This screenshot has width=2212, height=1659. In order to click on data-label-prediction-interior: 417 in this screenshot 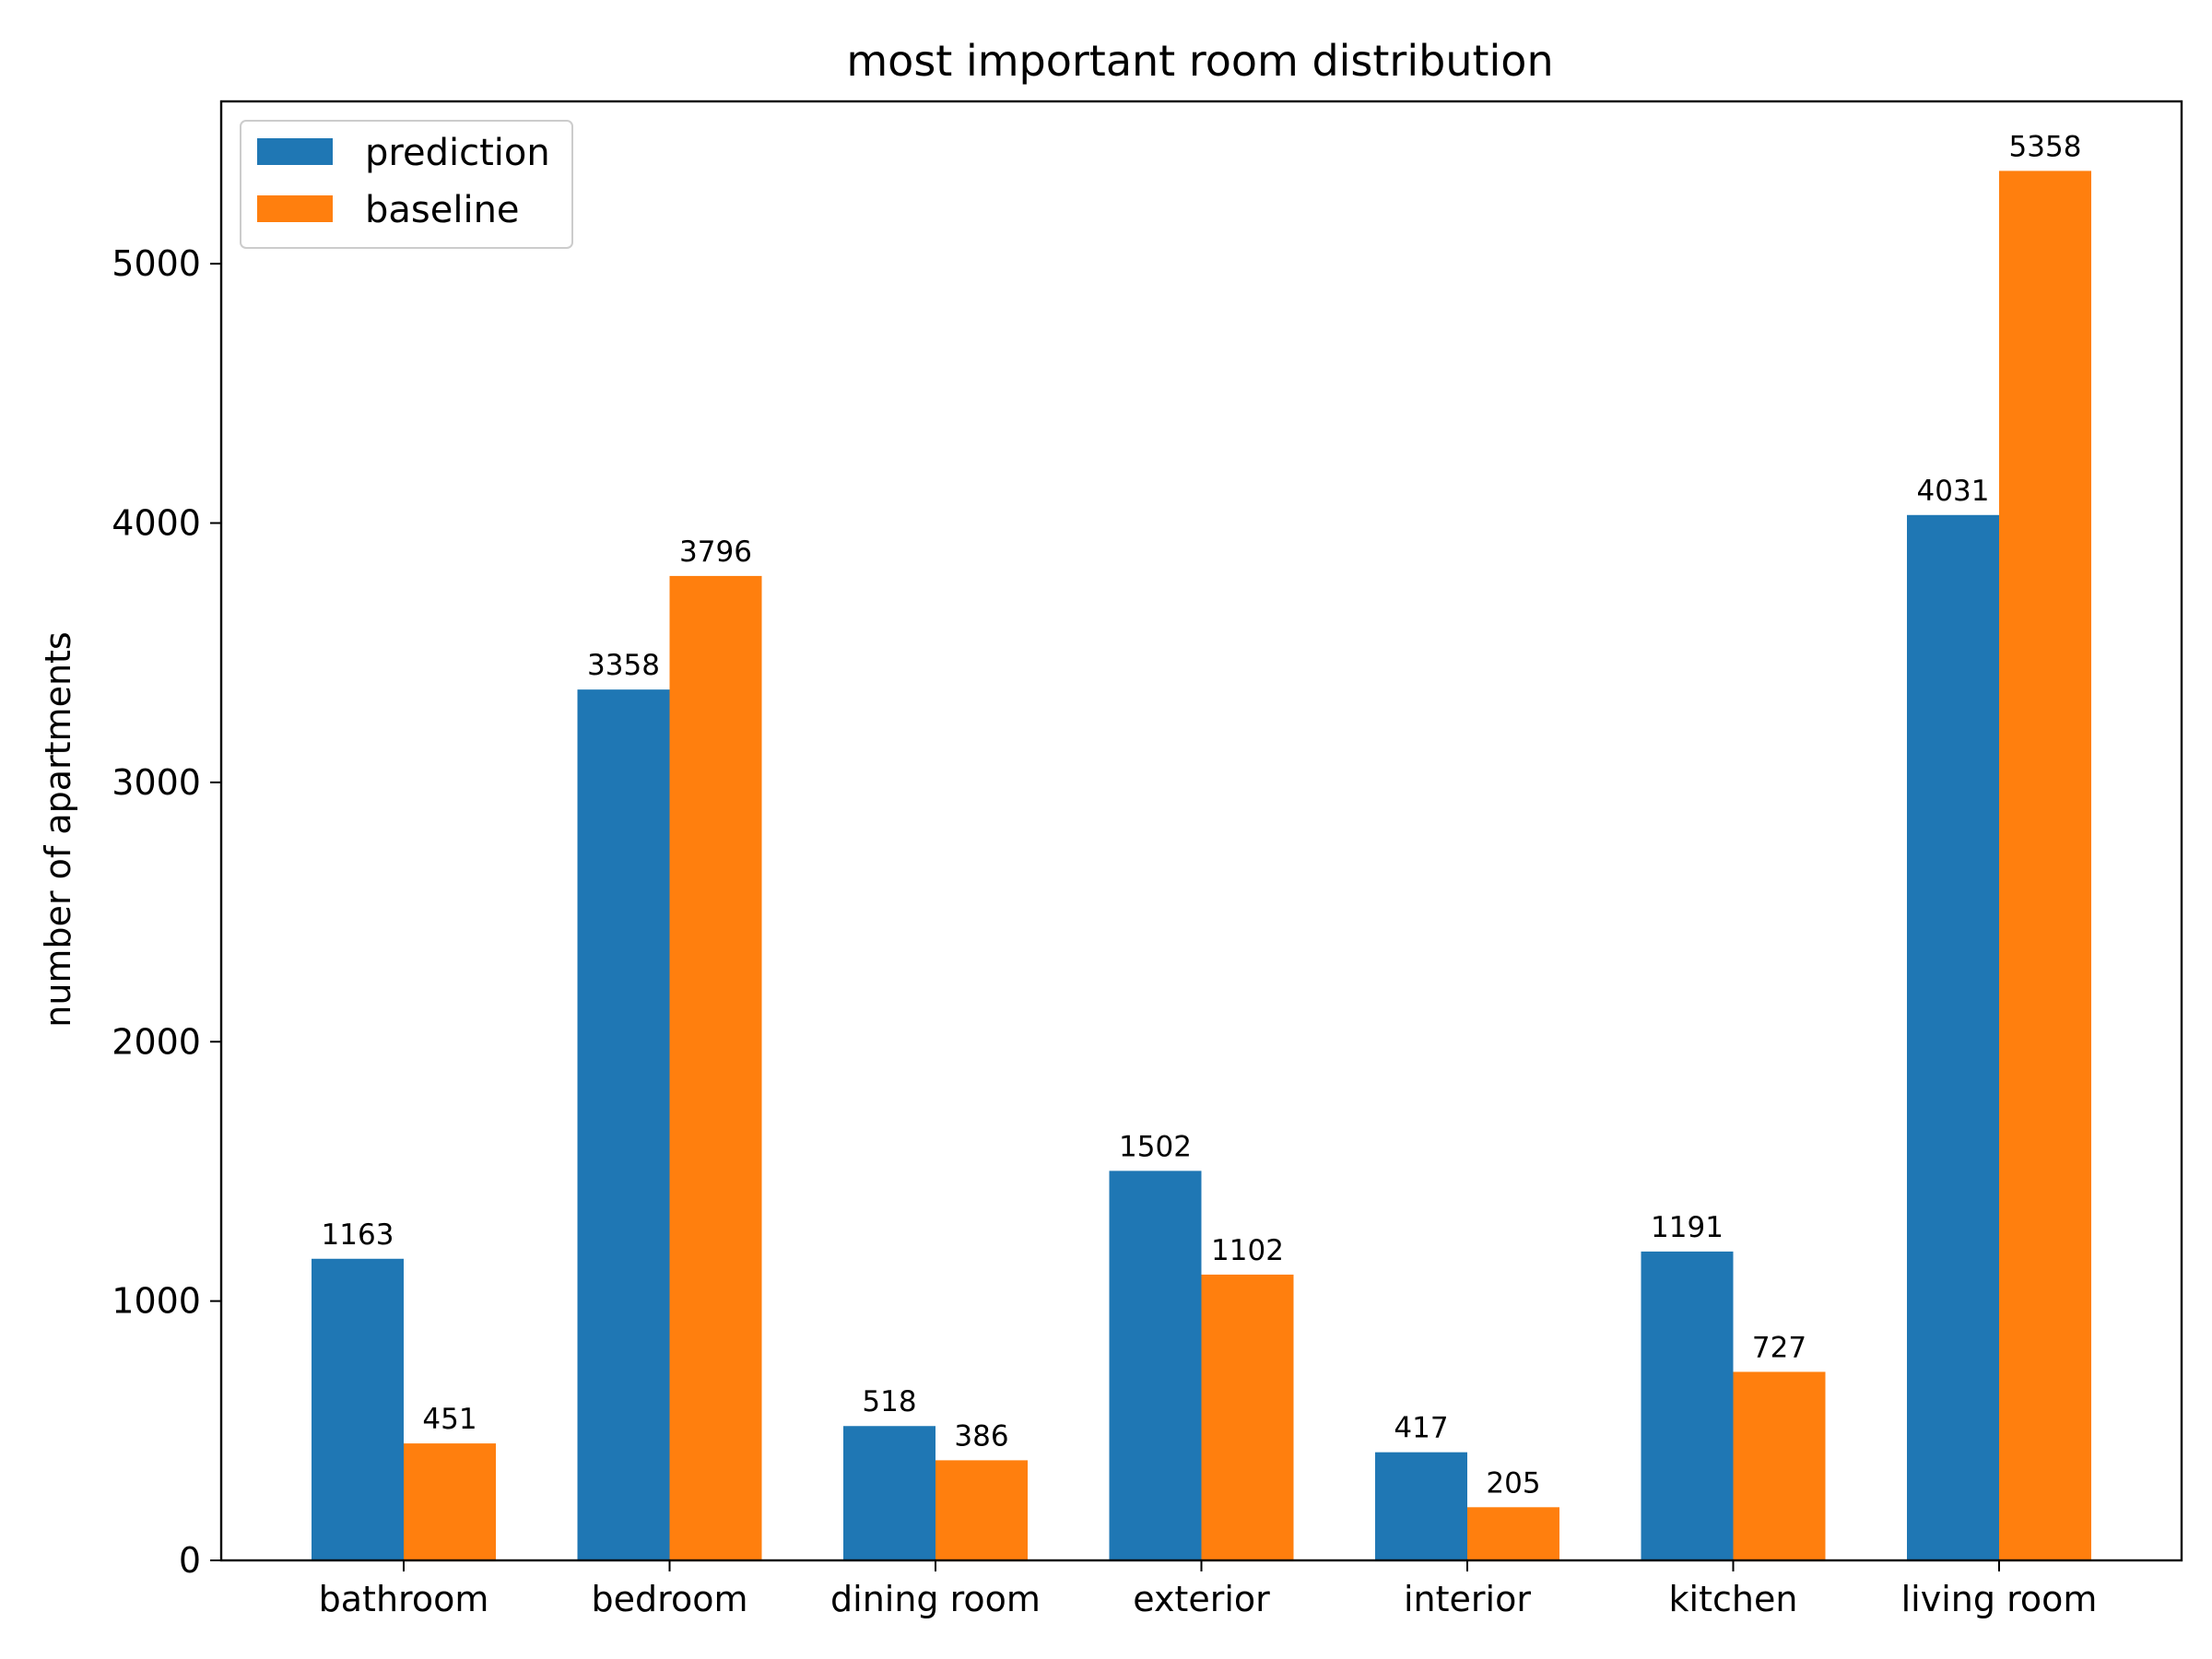, I will do `click(1421, 1428)`.